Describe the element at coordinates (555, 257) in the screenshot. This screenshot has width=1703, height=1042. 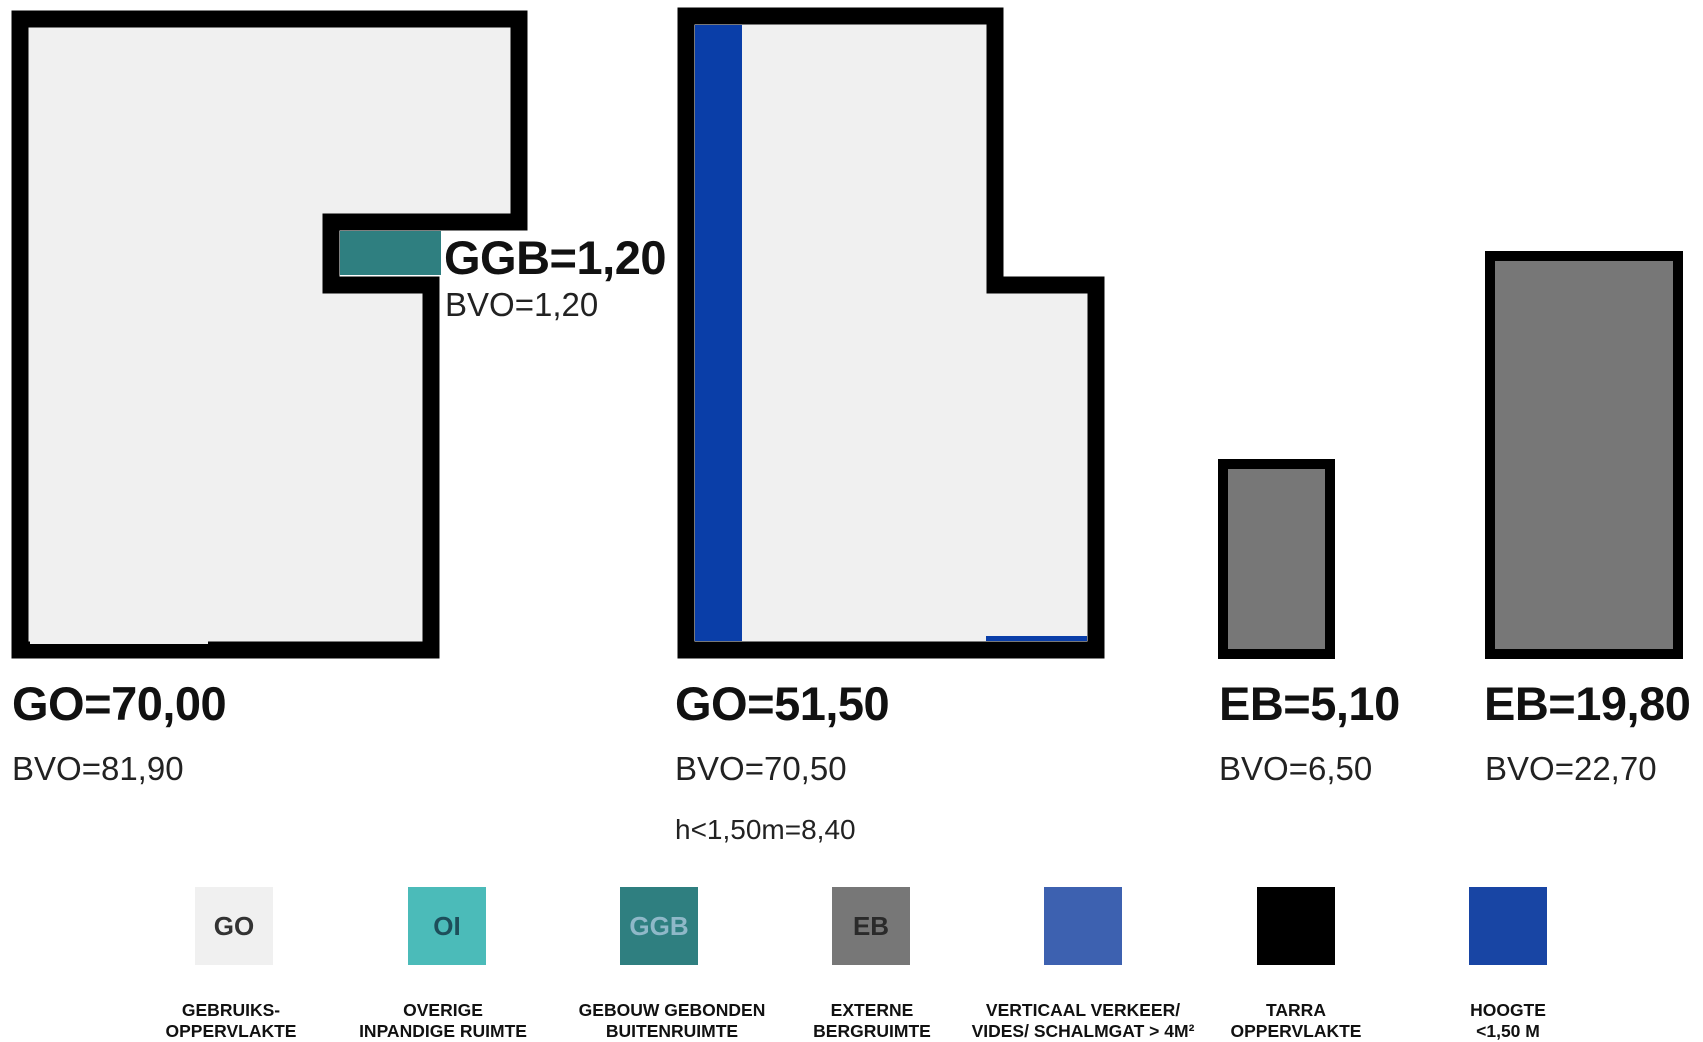
I see `ggb-area-label: GGB=1,20` at that location.